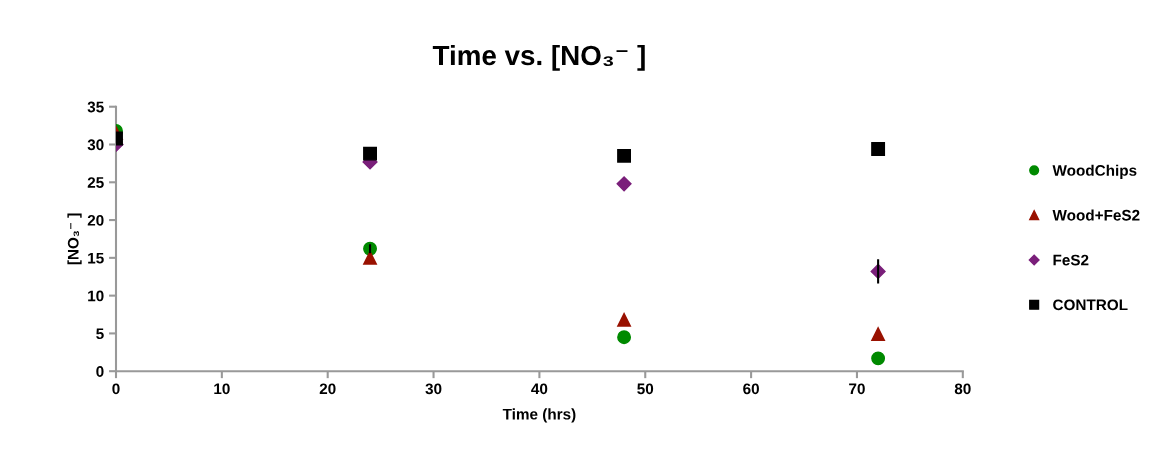 The height and width of the screenshot is (464, 1160). I want to click on y-tick-label: 25, so click(95, 182).